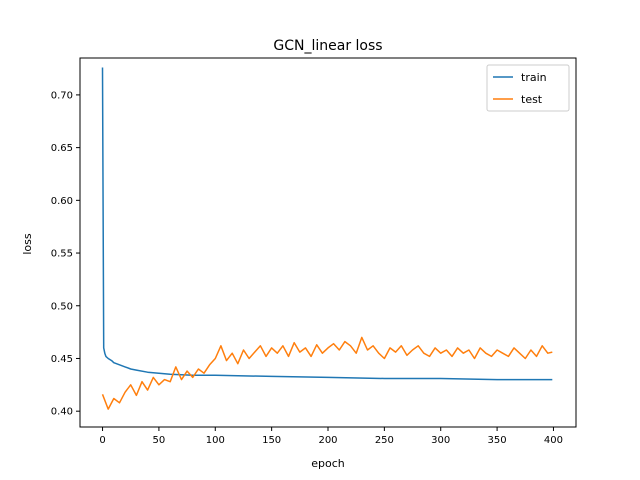 This screenshot has width=640, height=480. What do you see at coordinates (327, 373) in the screenshot?
I see `series-line-test` at bounding box center [327, 373].